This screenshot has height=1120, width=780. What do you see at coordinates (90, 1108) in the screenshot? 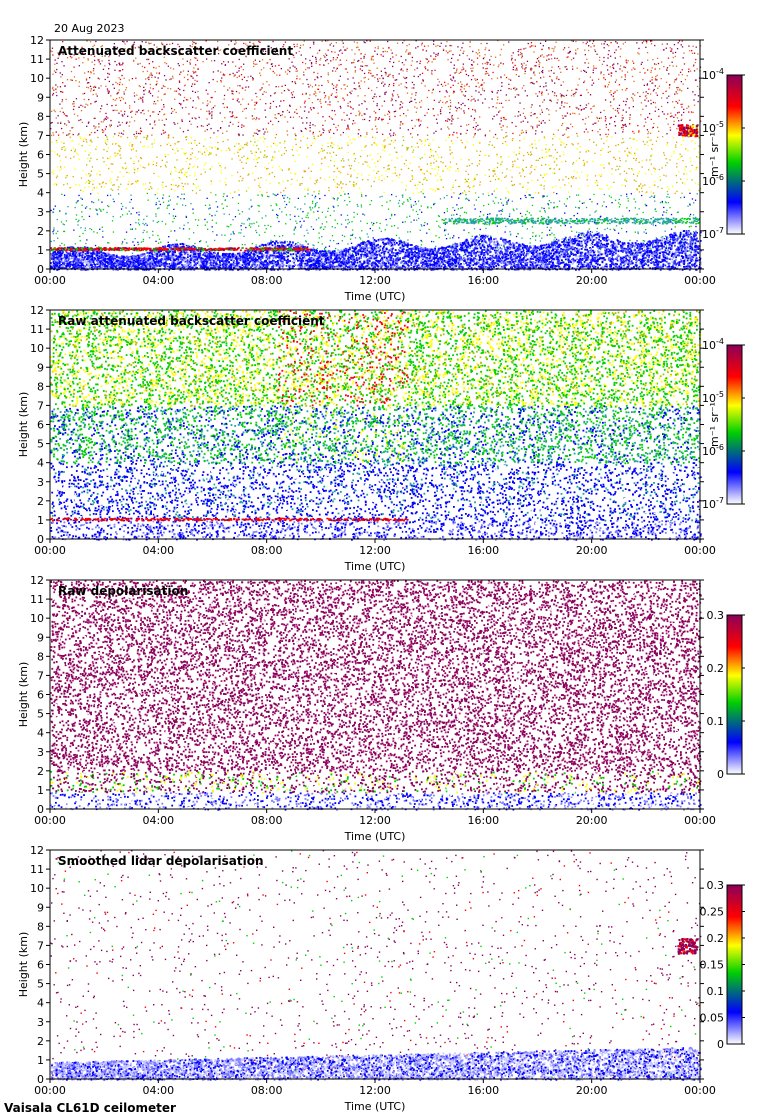
I see `instrument-footer: Vaisala CL61D ceilometer` at bounding box center [90, 1108].